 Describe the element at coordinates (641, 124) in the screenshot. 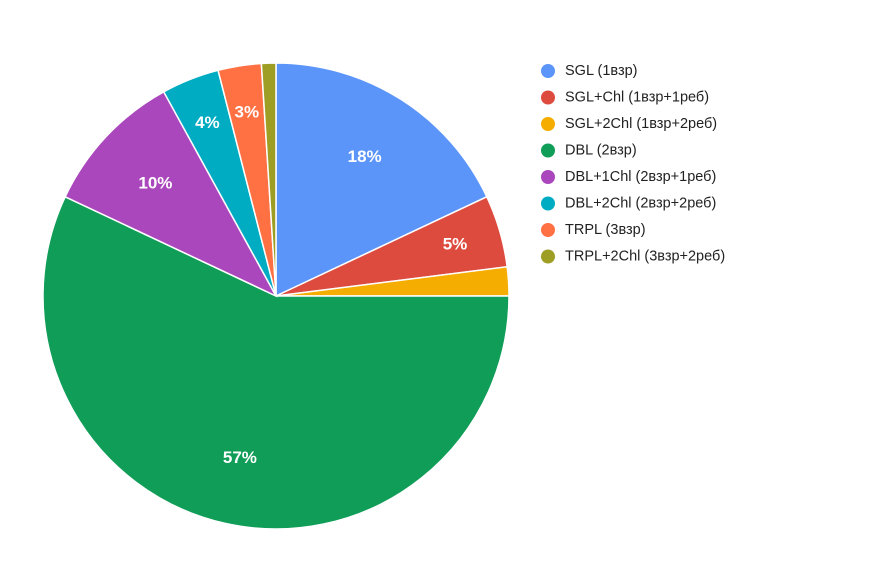

I see `legend-label: SGL+2Chl (1взр+2реб)` at that location.